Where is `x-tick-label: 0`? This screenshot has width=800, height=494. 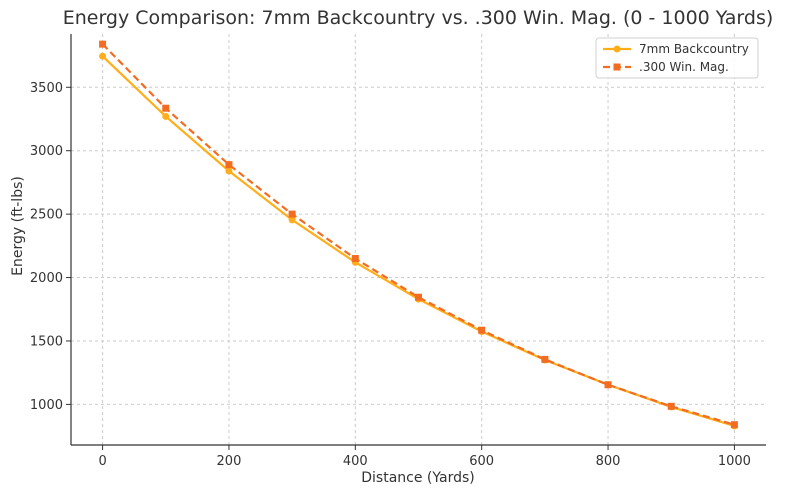 x-tick-label: 0 is located at coordinates (102, 461).